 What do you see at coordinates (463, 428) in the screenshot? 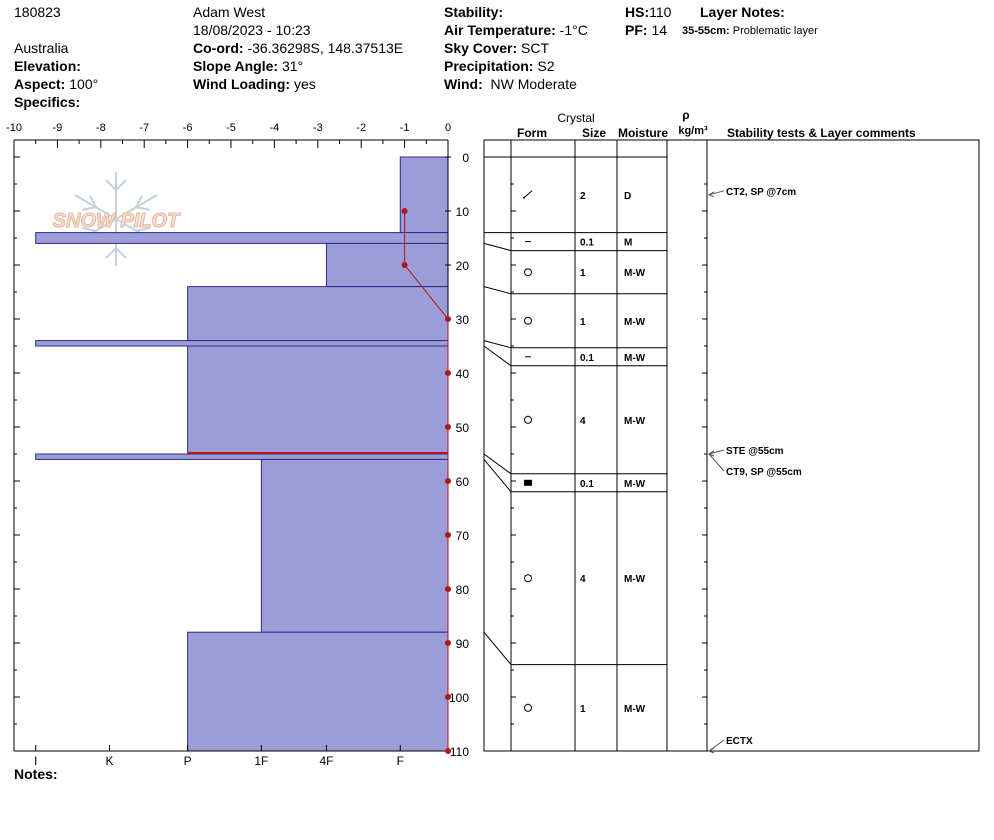
I see `depth-tick-label: 50` at bounding box center [463, 428].